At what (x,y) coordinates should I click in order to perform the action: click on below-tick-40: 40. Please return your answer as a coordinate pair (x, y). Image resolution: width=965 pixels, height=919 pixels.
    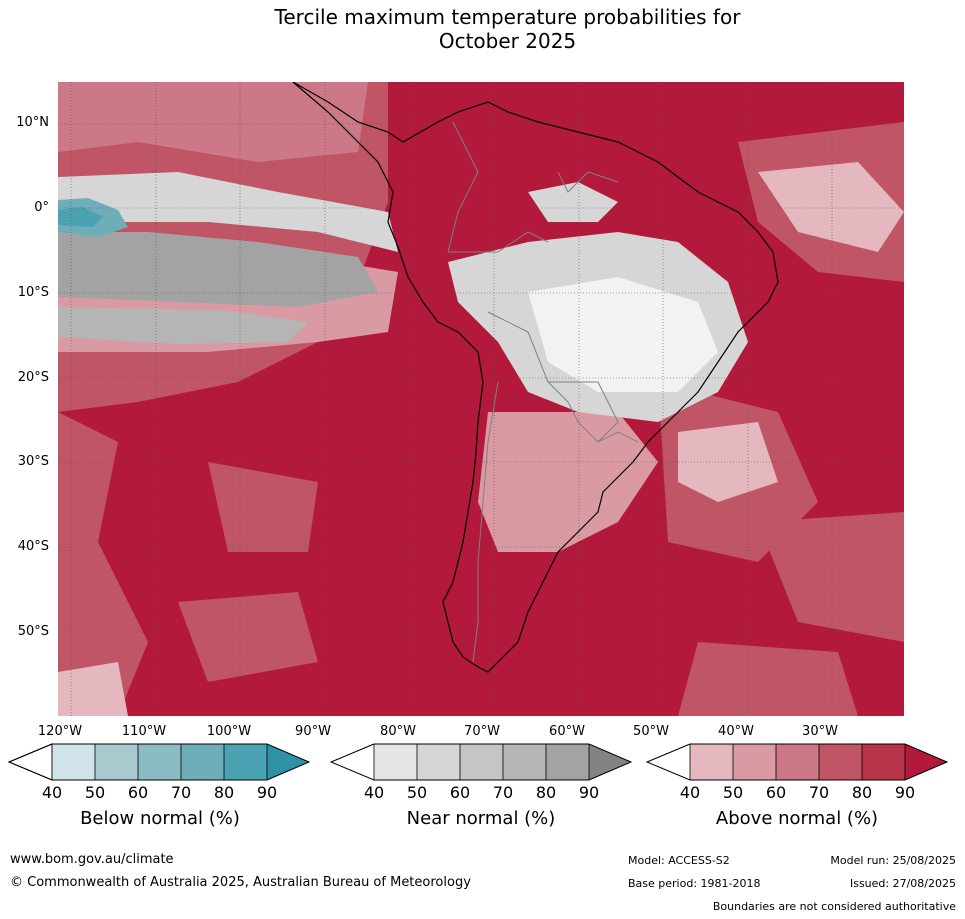
    Looking at the image, I should click on (52, 792).